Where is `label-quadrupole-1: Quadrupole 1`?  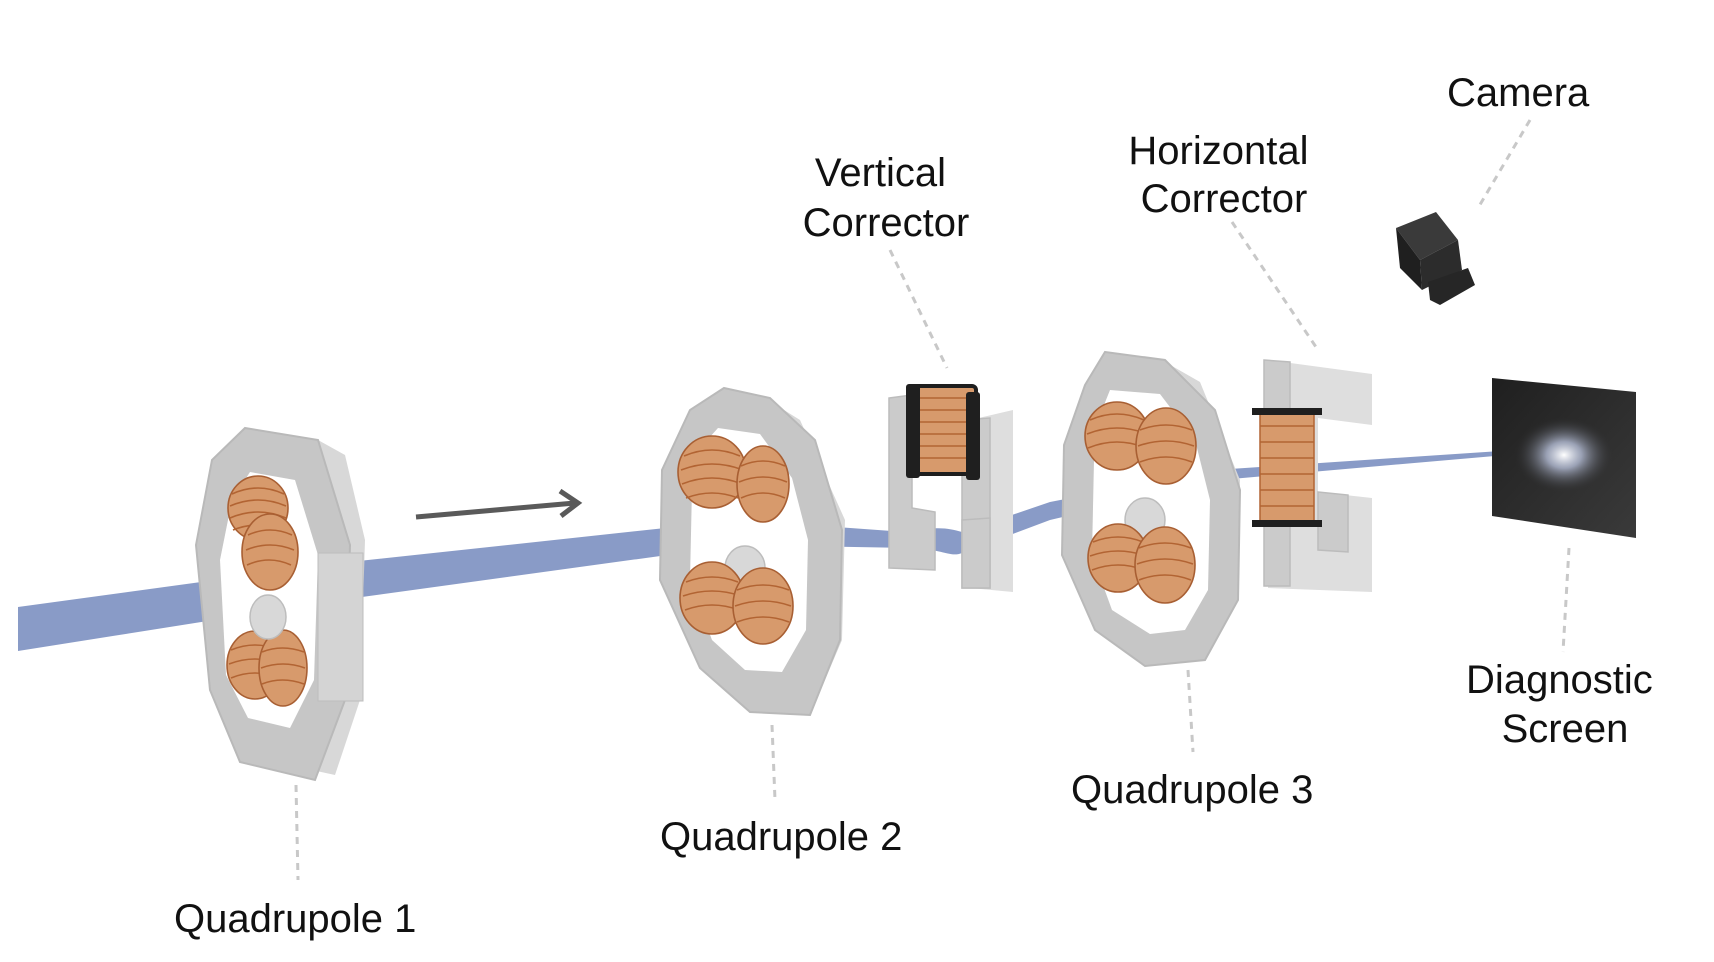
label-quadrupole-1: Quadrupole 1 is located at coordinates (295, 919).